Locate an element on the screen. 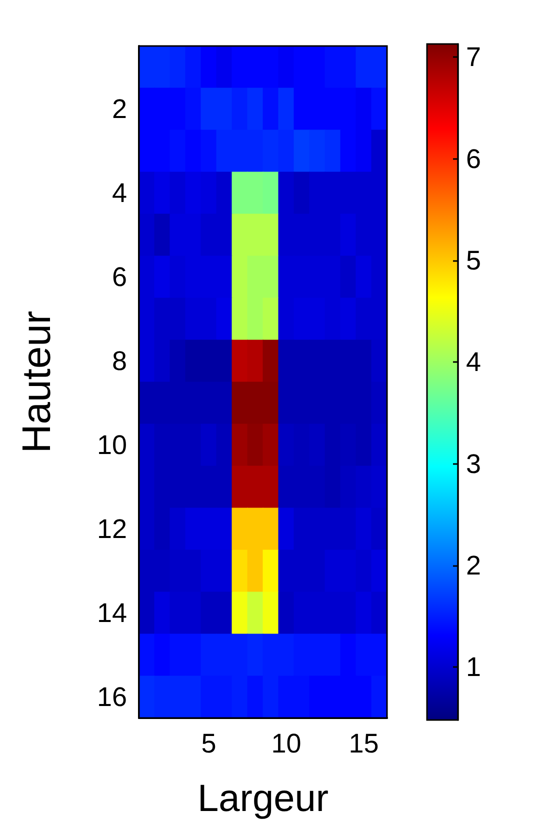 The width and height of the screenshot is (543, 837). y-axis-title: Hauteur is located at coordinates (37, 382).